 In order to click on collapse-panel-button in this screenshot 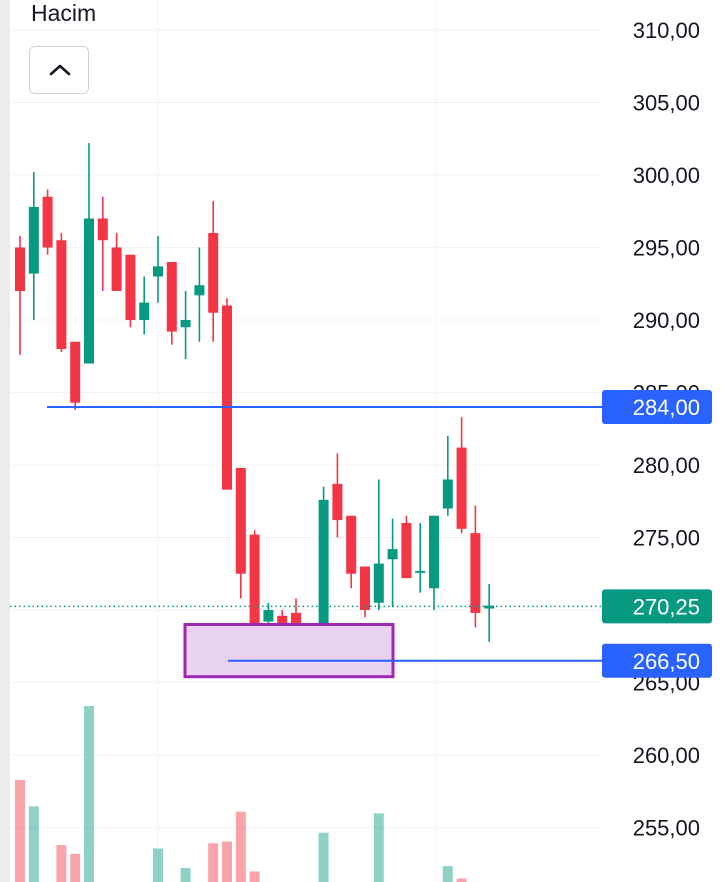, I will do `click(59, 70)`.